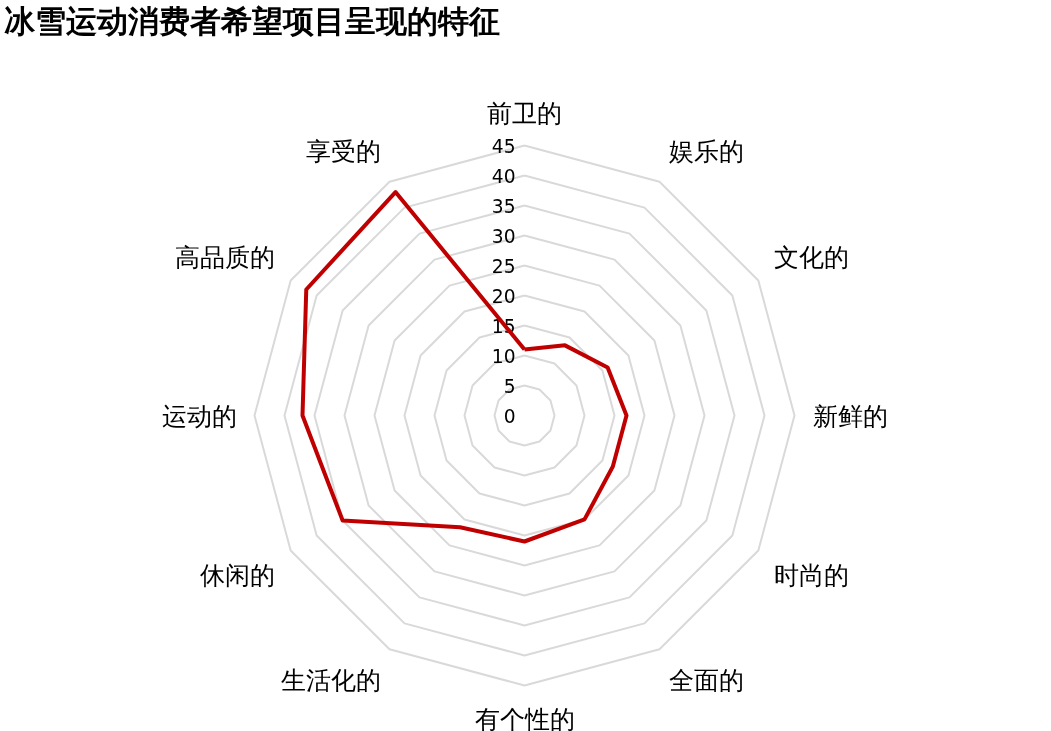 The height and width of the screenshot is (731, 1051). What do you see at coordinates (706, 151) in the screenshot?
I see `spoke-label: 娱乐的` at bounding box center [706, 151].